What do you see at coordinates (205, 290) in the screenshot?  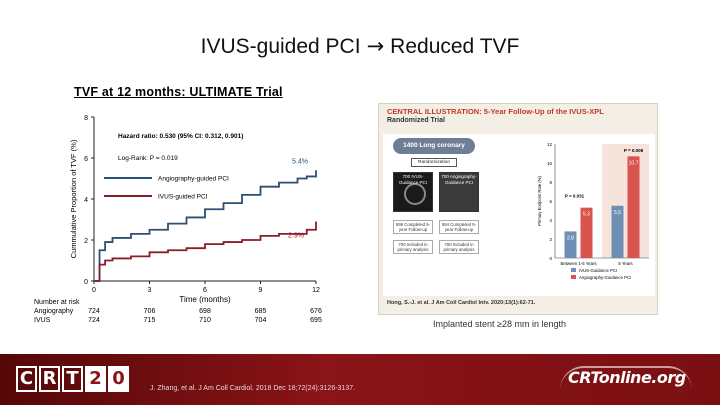 I see `km-x-tick-label: 6` at bounding box center [205, 290].